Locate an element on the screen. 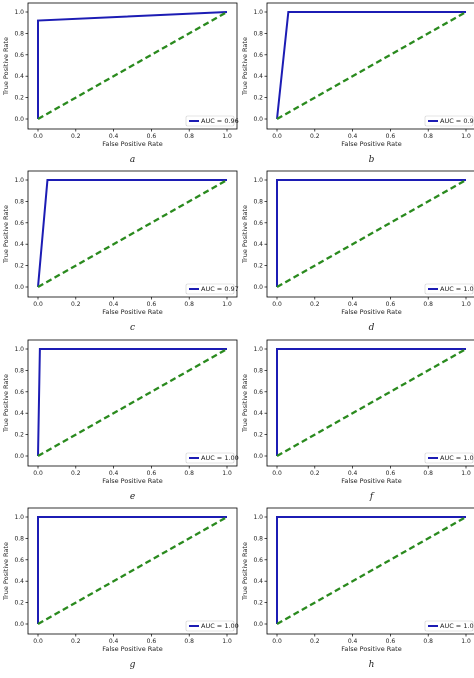  panel-letter: h is located at coordinates (372, 665).